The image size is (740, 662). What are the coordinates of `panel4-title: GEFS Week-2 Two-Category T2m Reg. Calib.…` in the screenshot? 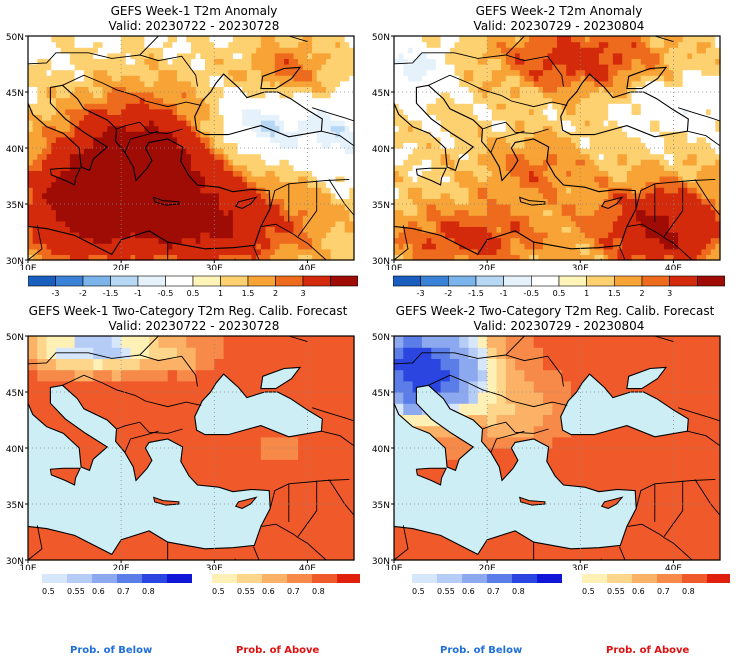 It's located at (555, 311).